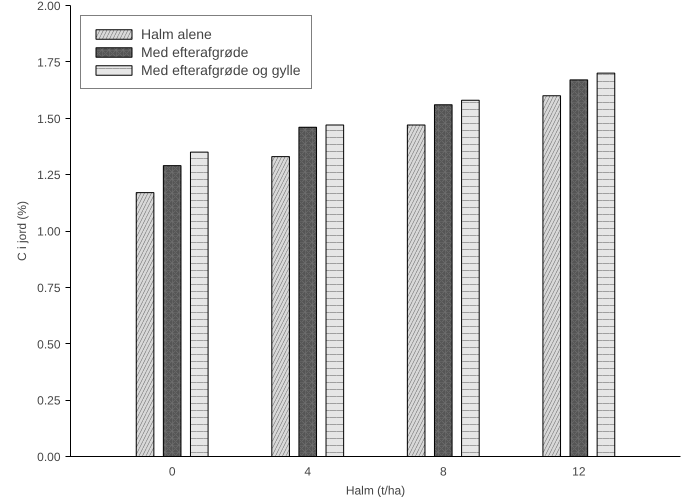  Describe the element at coordinates (579, 471) in the screenshot. I see `x-tick-label: 12` at that location.